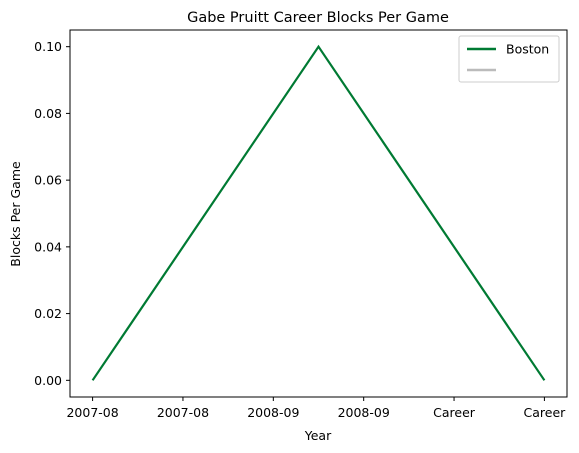 The image size is (579, 453). What do you see at coordinates (15, 214) in the screenshot?
I see `y-axis-label: Blocks Per Game` at bounding box center [15, 214].